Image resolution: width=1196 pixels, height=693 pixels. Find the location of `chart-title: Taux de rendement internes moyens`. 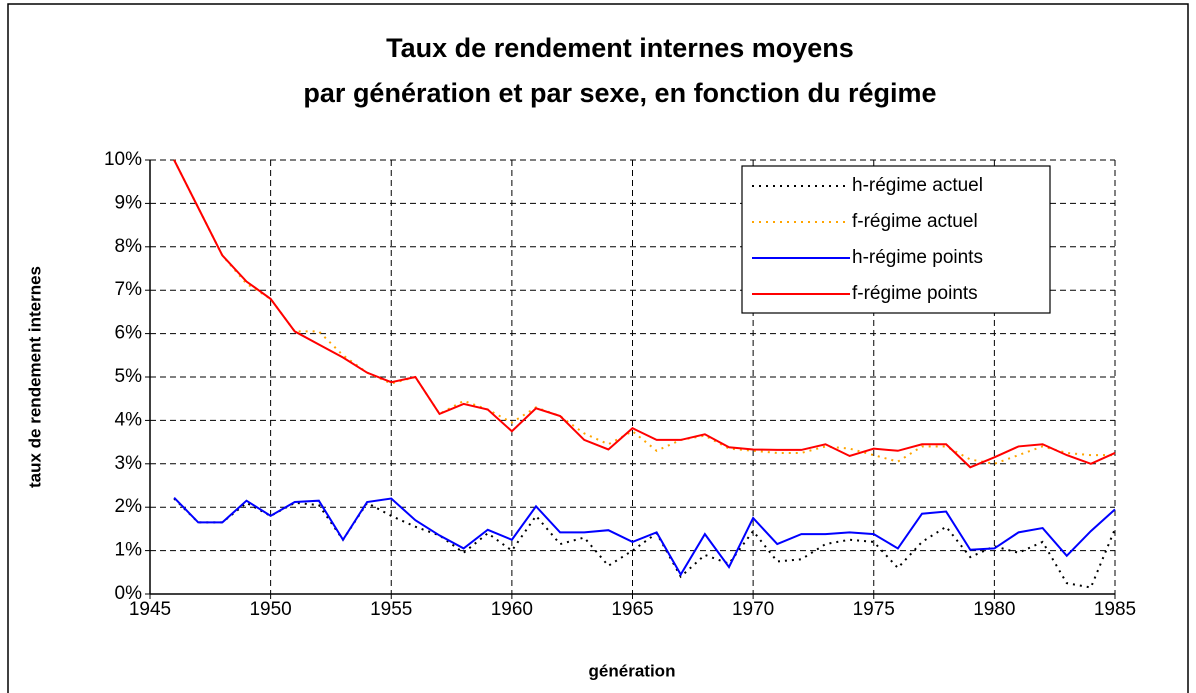

chart-title: Taux de rendement internes moyens is located at coordinates (620, 48).